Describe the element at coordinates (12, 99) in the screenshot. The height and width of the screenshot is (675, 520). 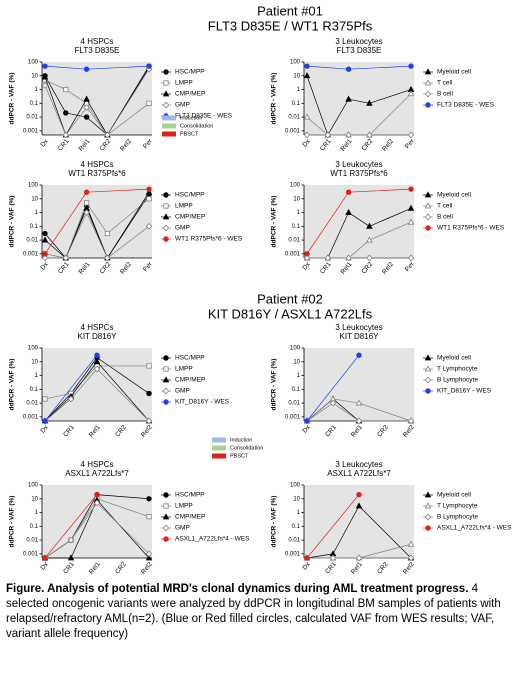
I see `y-axis-label: ddPCR - VAF (%)` at that location.